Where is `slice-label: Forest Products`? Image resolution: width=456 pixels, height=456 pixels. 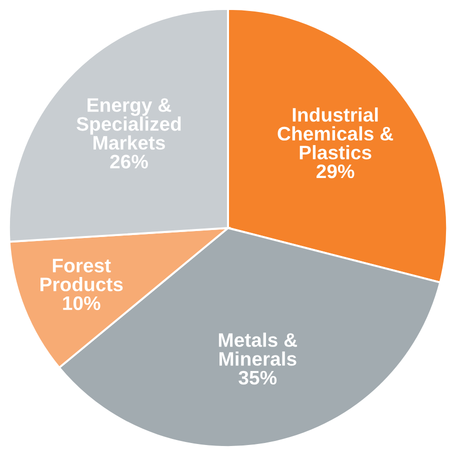 slice-label: Forest Products is located at coordinates (81, 275).